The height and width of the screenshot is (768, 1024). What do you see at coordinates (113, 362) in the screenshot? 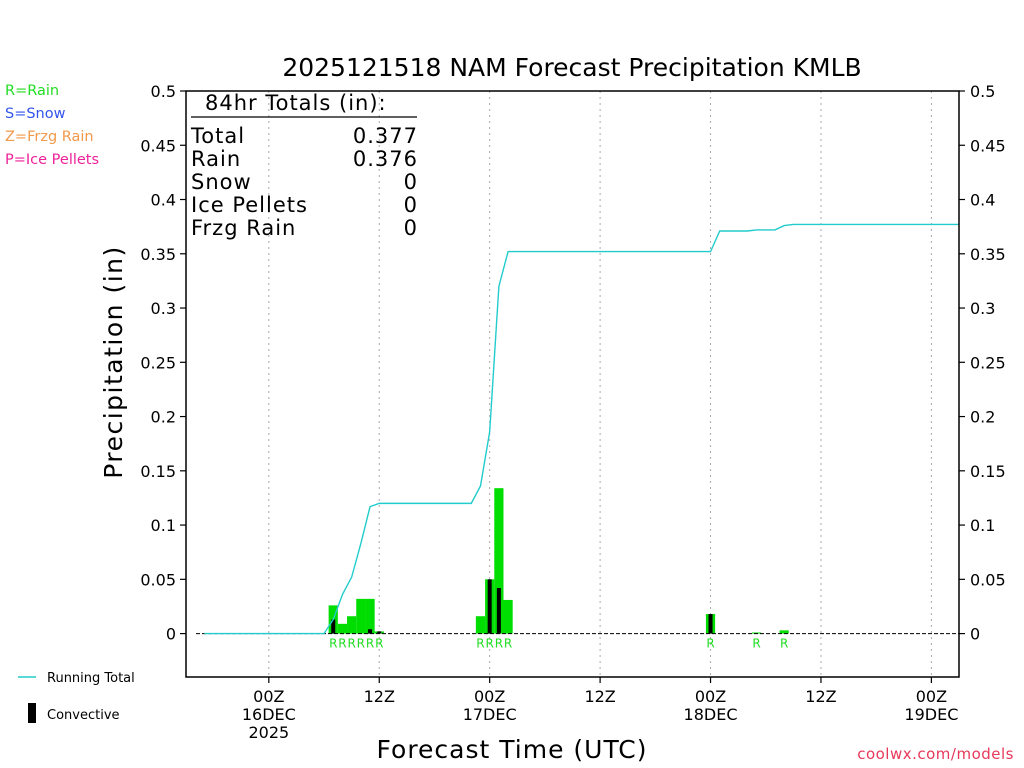
I see `y-axis-label: Precipitation (in)` at bounding box center [113, 362].